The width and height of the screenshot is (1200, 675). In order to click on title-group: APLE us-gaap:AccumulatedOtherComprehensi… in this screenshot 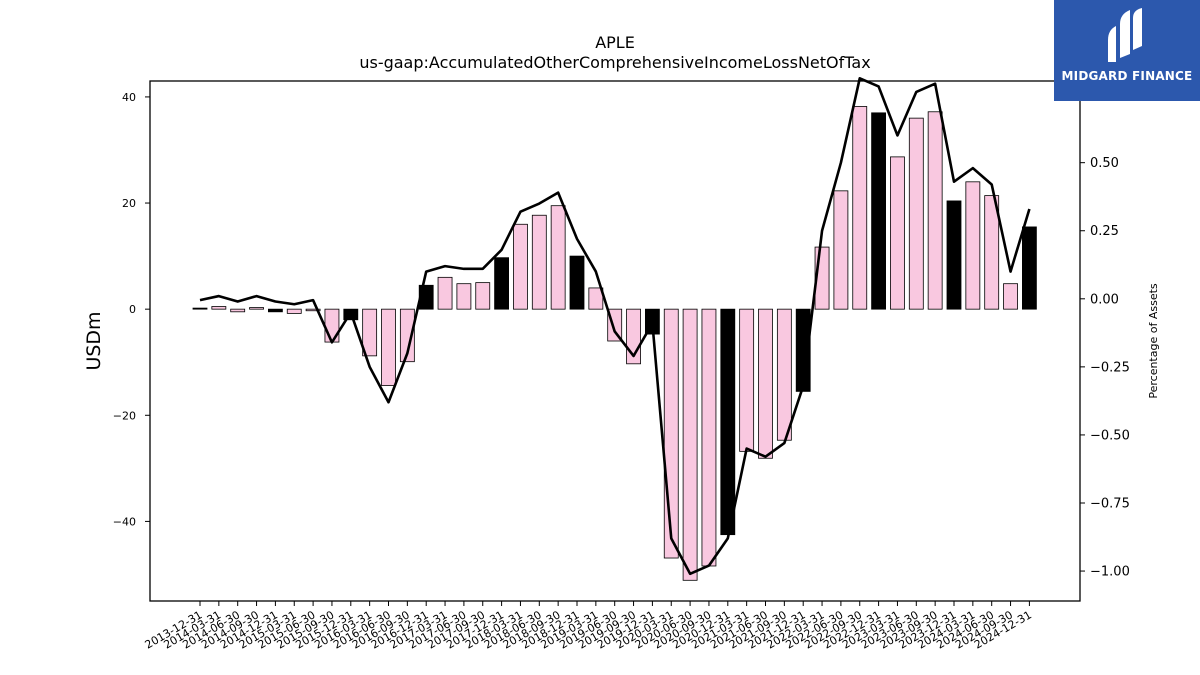, I will do `click(614, 52)`.